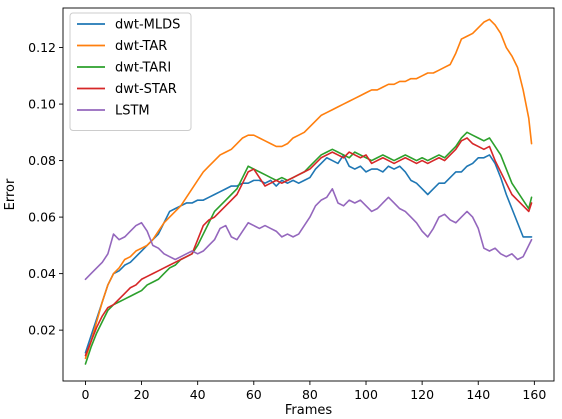  Describe the element at coordinates (42, 217) in the screenshot. I see `y-tick-label: 0.06` at that location.